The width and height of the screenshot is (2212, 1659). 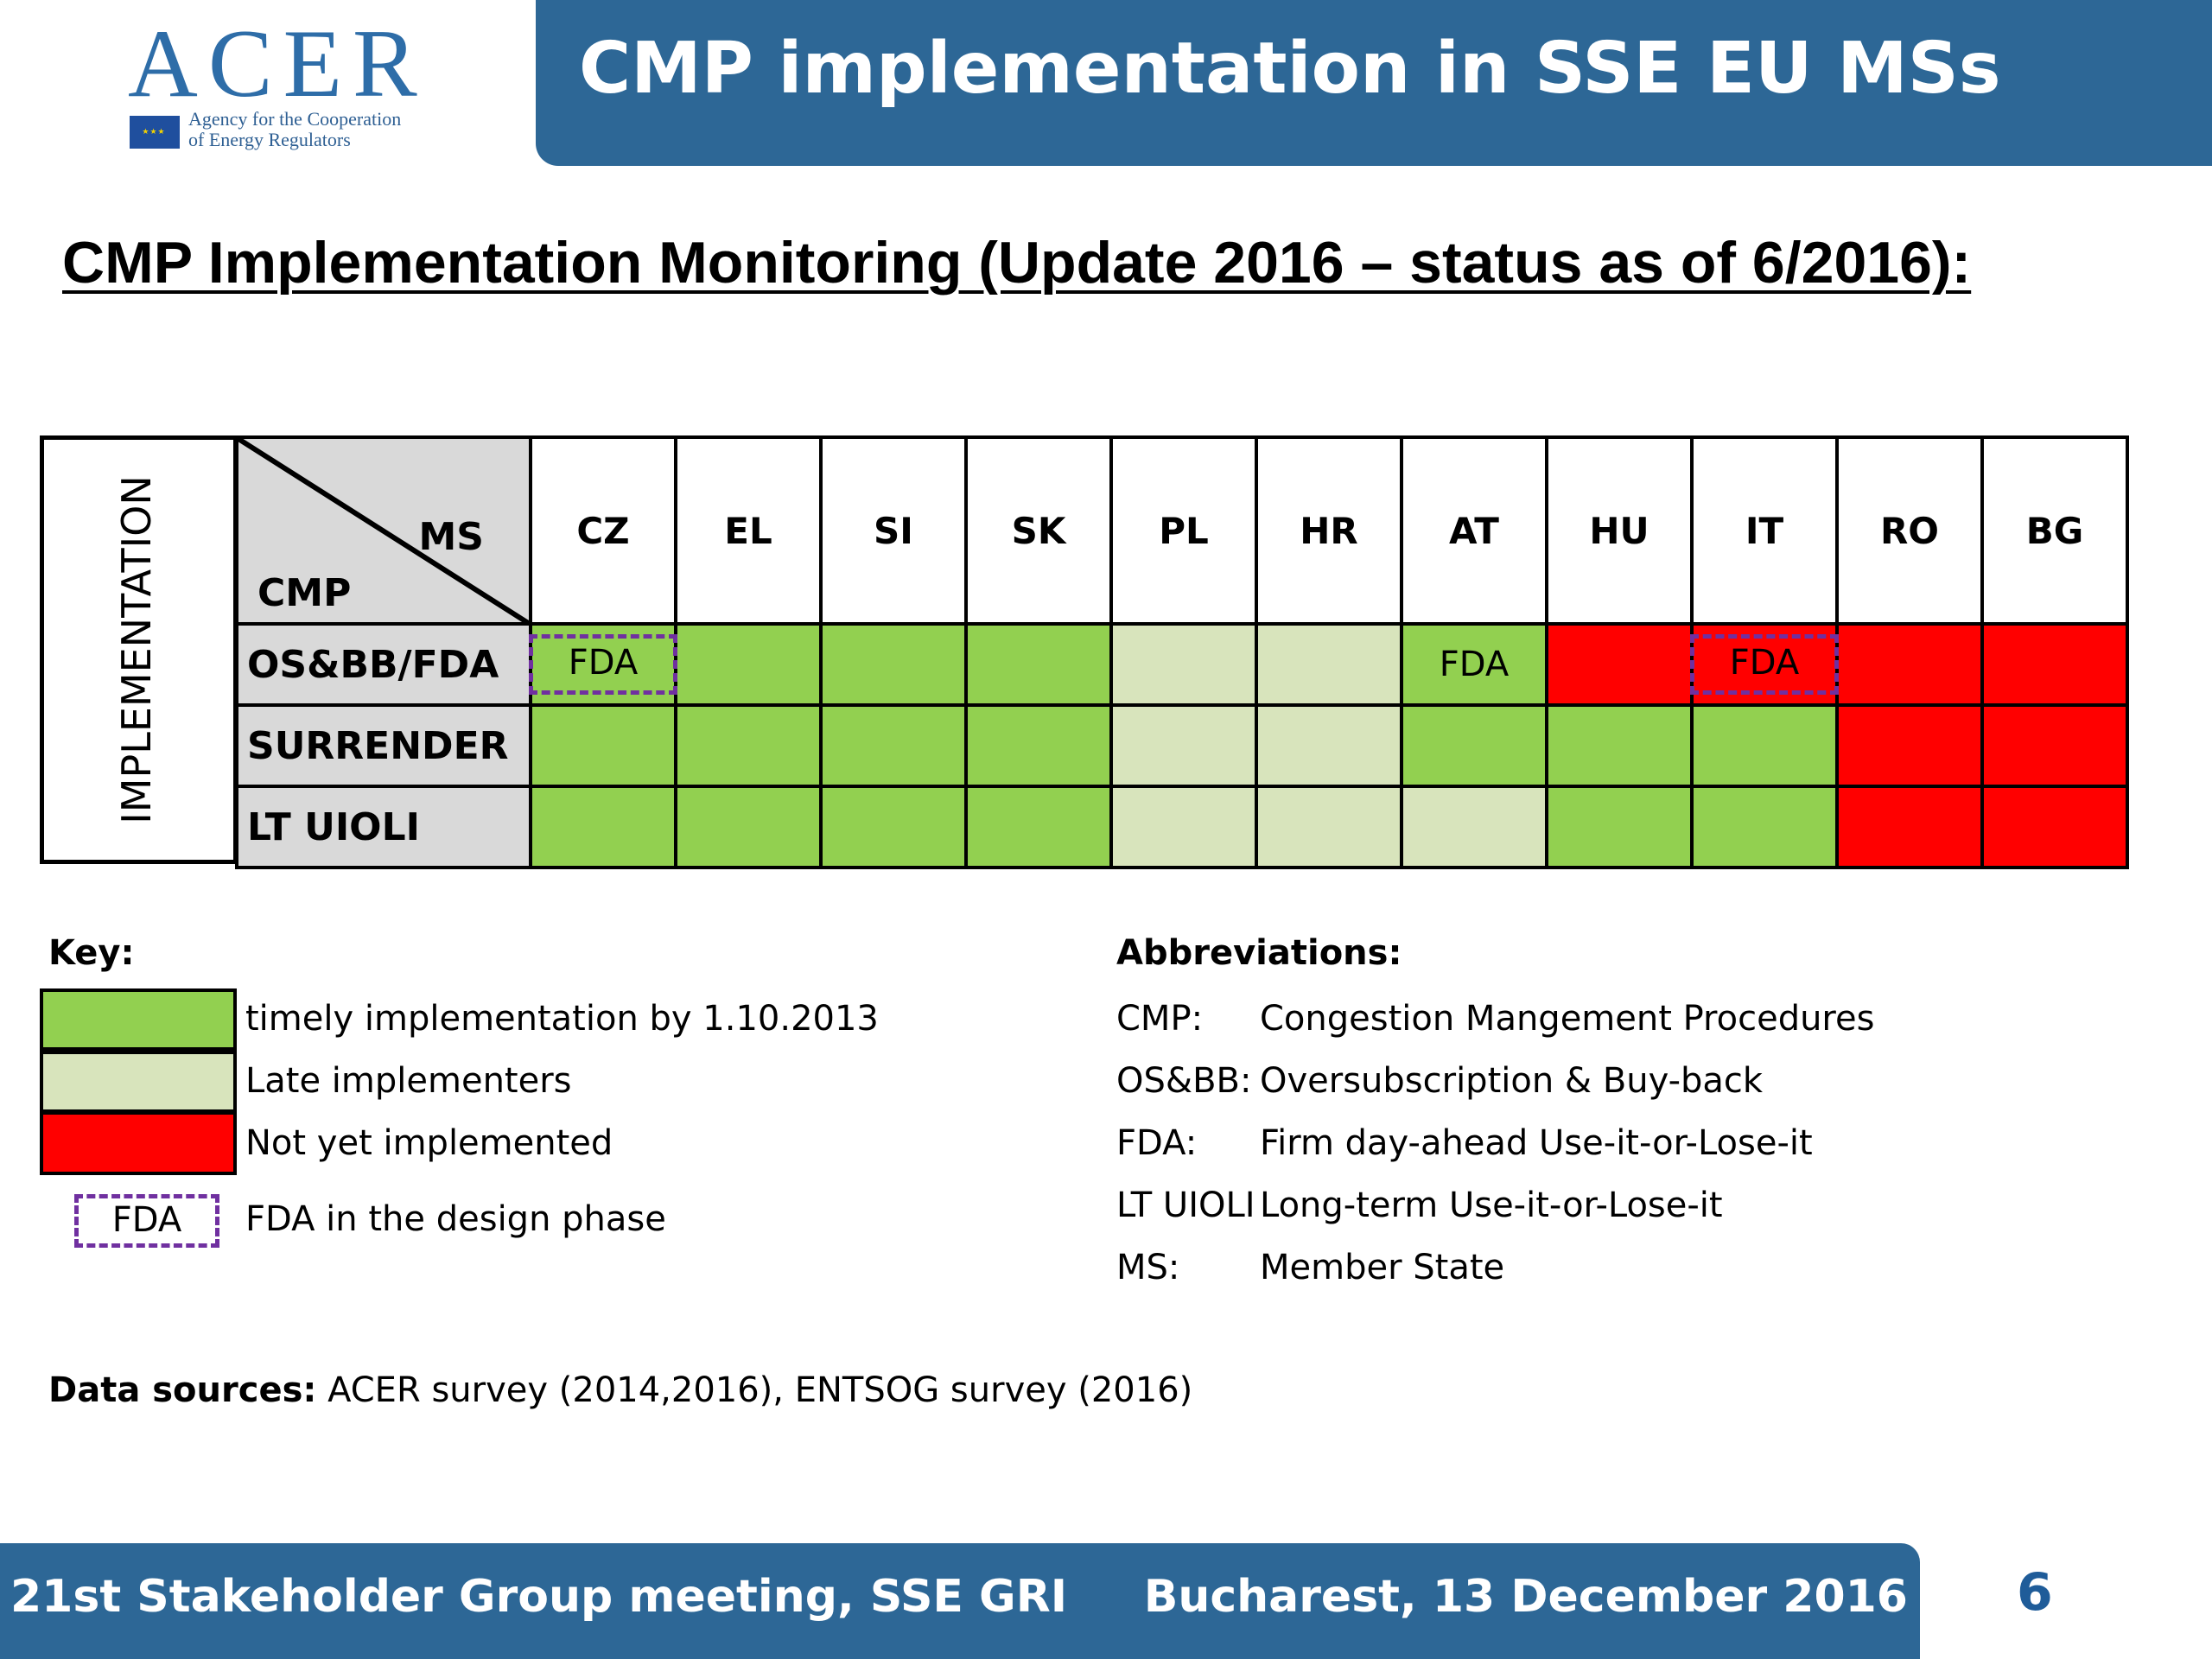 I want to click on row-label: OS&BB/FDA, so click(x=383, y=664).